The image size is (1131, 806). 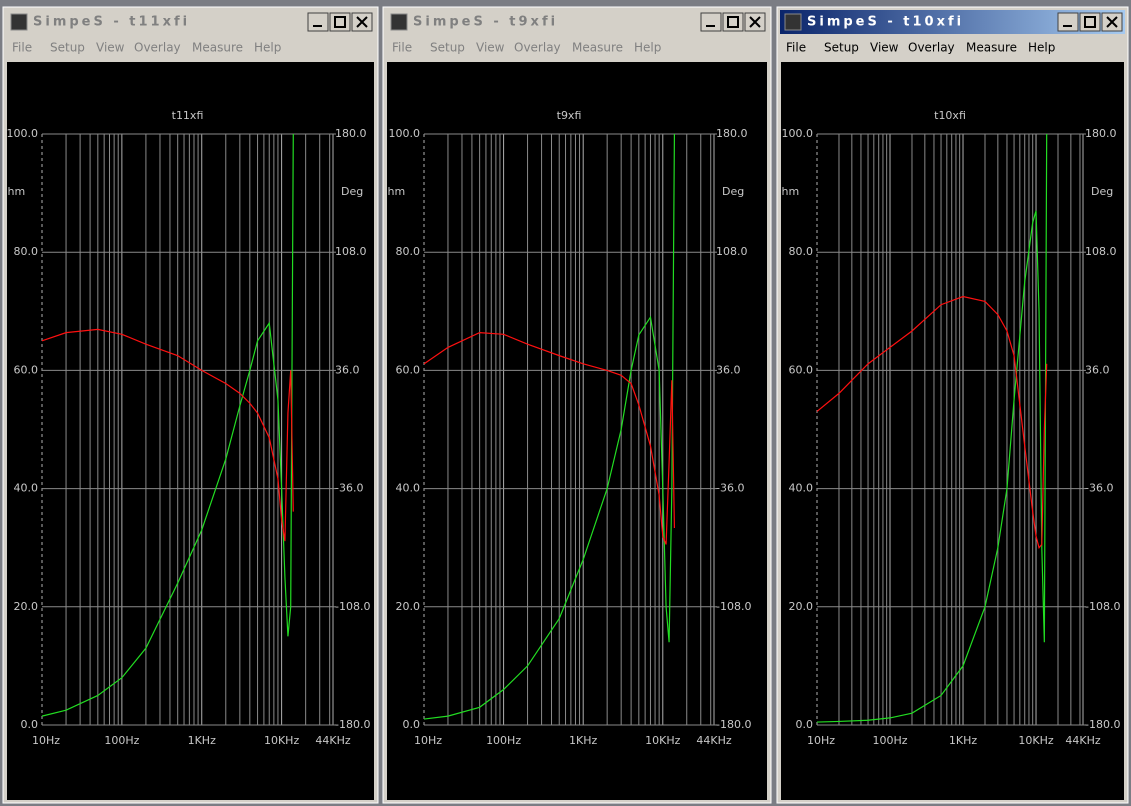 I want to click on chart-title: t9xfi, so click(x=569, y=115).